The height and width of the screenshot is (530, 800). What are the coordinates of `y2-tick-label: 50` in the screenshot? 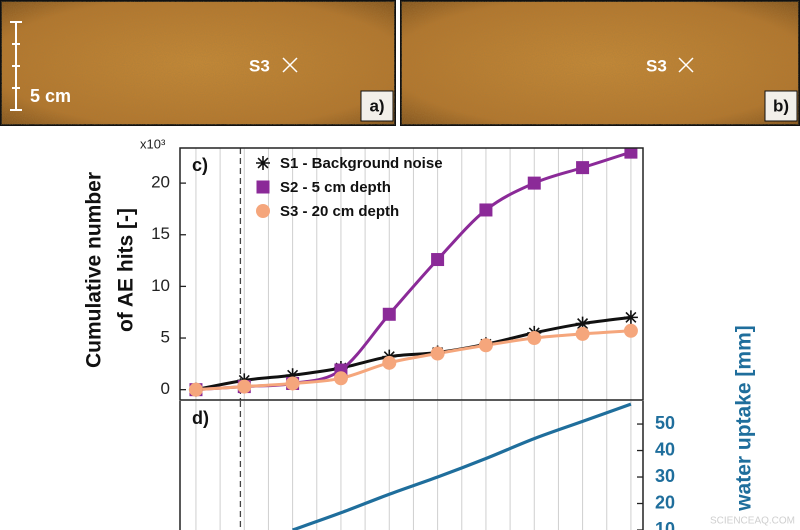 It's located at (665, 423).